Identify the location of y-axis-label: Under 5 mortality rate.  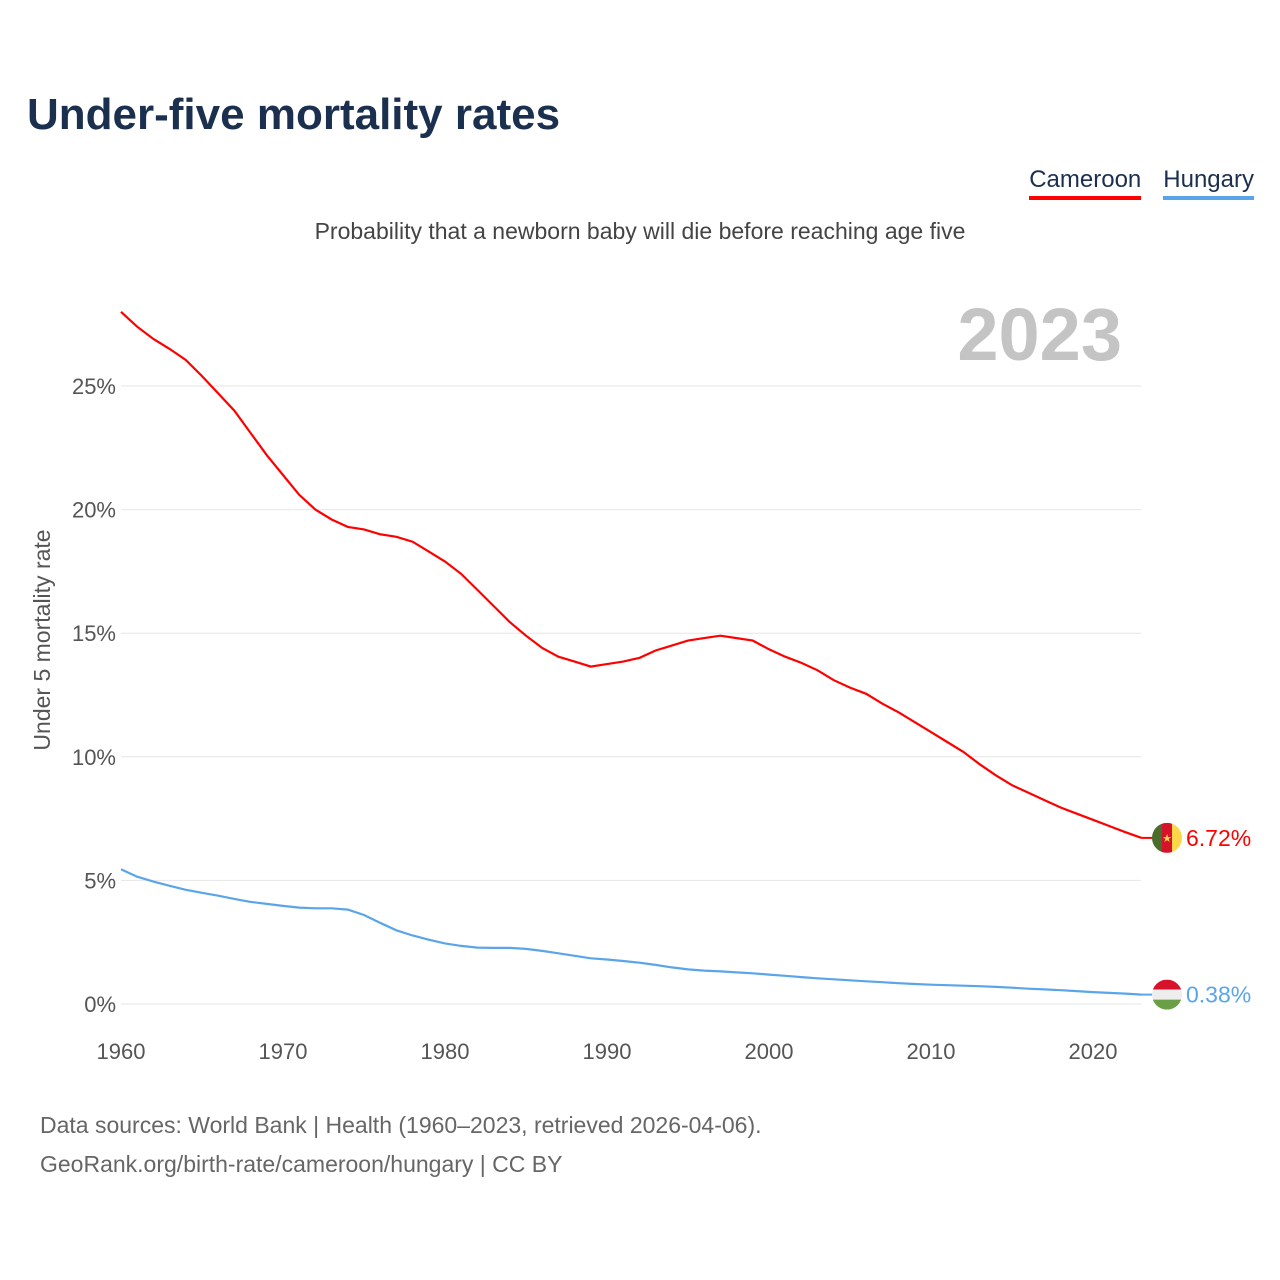
(42, 639).